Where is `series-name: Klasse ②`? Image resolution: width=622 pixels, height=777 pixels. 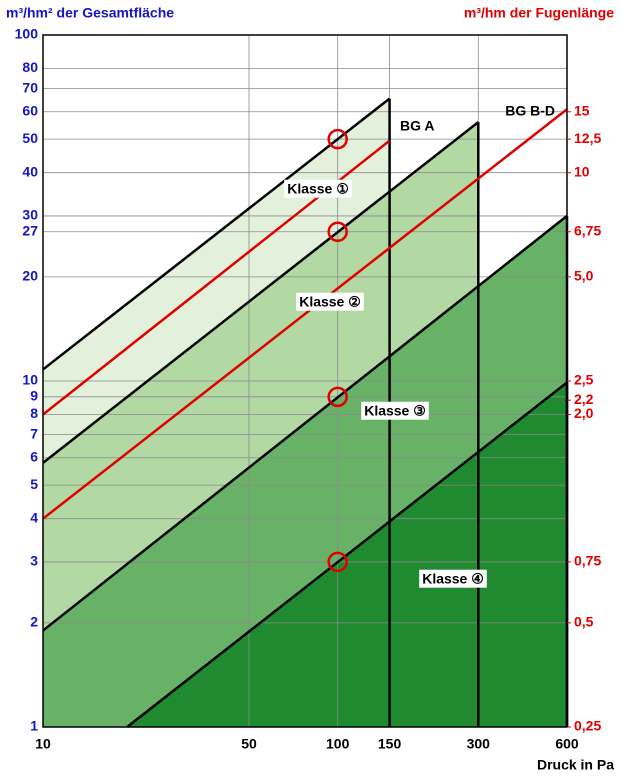
series-name: Klasse ② is located at coordinates (330, 302).